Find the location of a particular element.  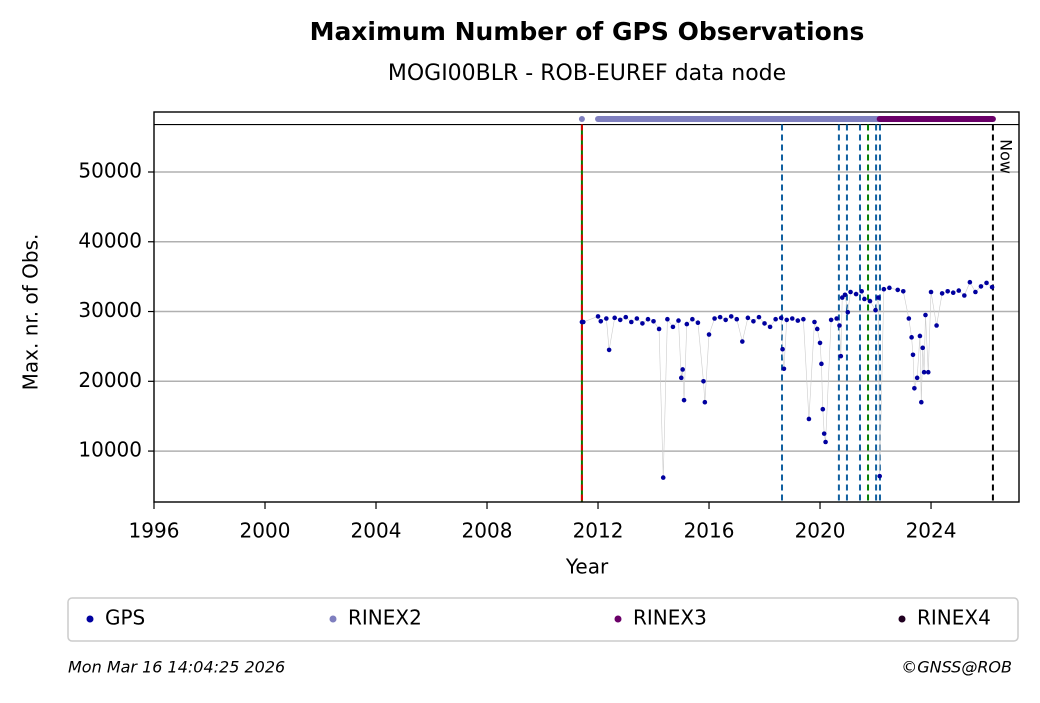

y-tick-label: 30000 is located at coordinates (110, 310).